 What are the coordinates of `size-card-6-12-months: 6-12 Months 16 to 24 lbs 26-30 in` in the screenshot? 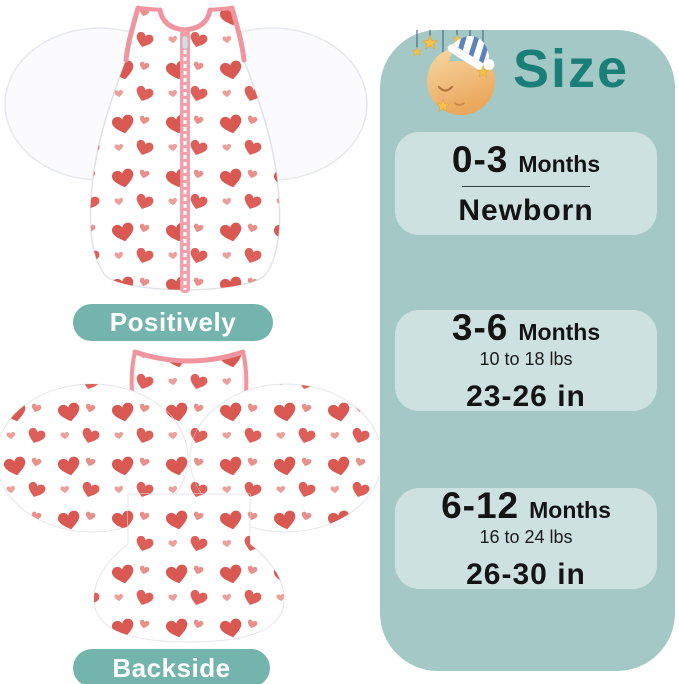 It's located at (526, 538).